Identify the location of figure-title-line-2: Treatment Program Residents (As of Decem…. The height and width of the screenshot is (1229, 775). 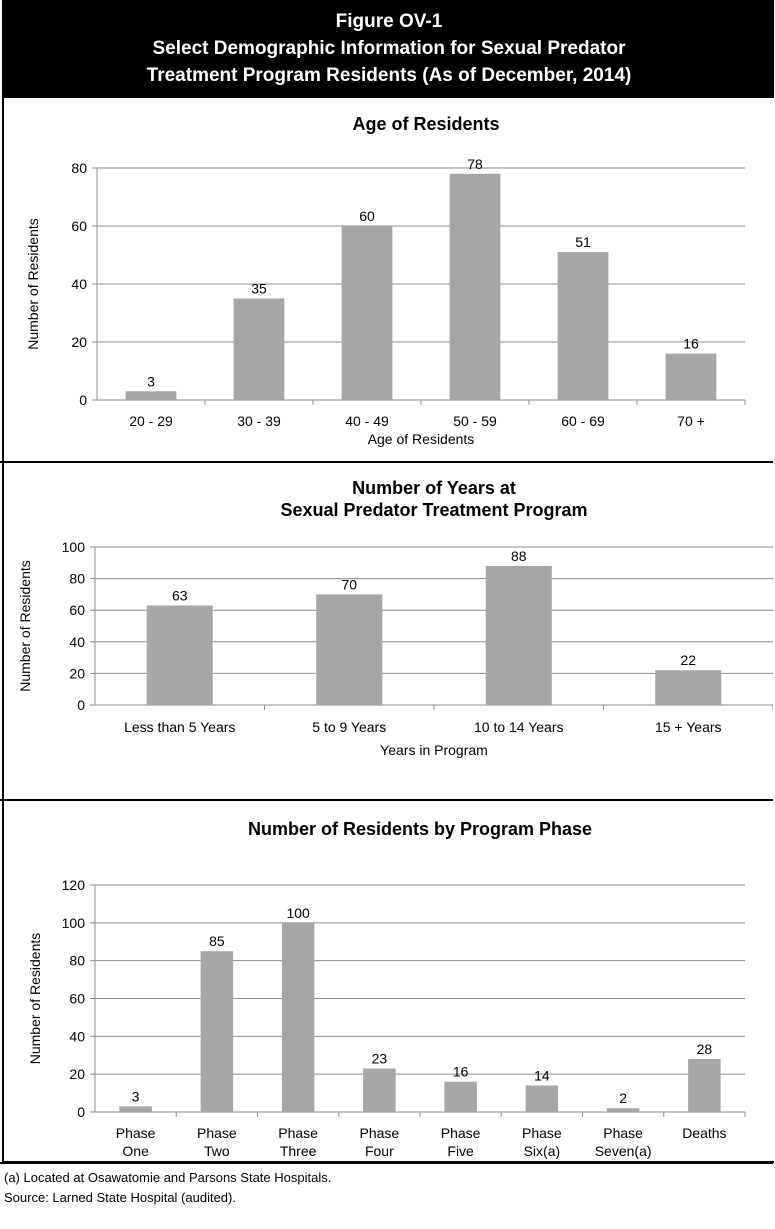
(389, 75).